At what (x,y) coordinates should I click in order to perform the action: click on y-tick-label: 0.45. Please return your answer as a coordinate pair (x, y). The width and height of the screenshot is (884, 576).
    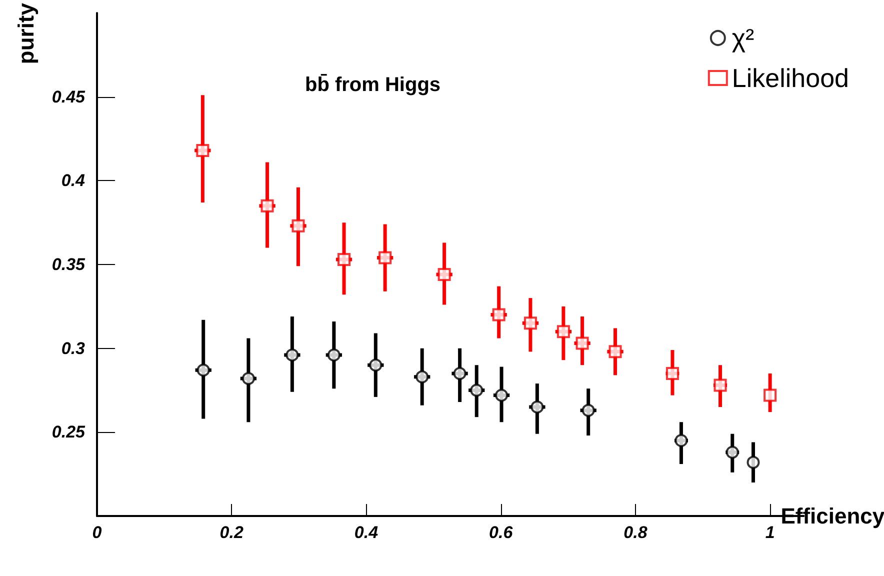
    Looking at the image, I should click on (69, 96).